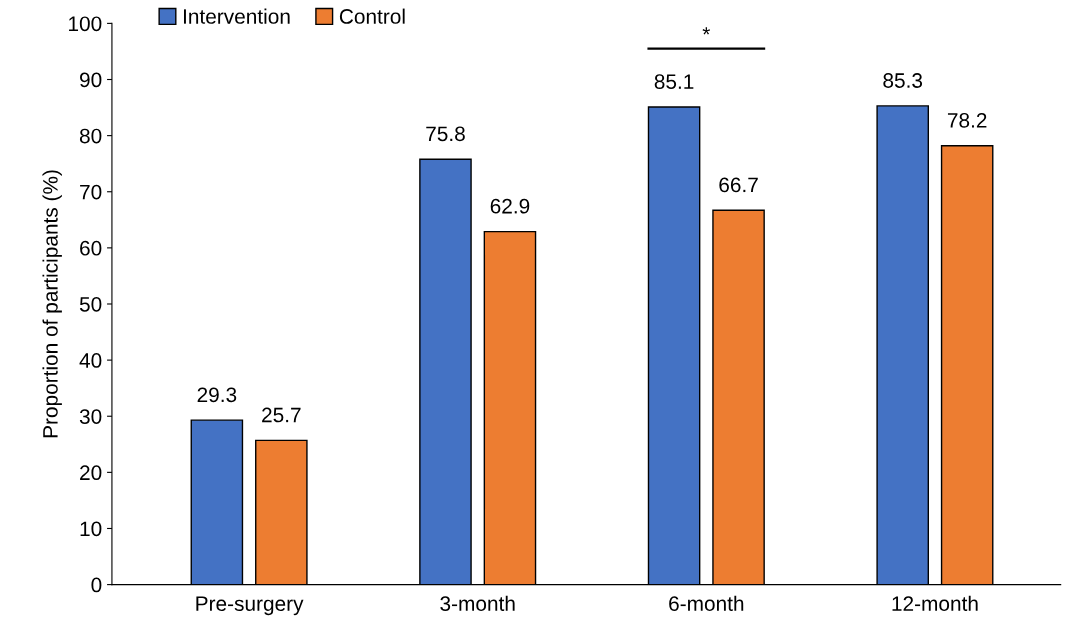 The height and width of the screenshot is (632, 1066). Describe the element at coordinates (90, 136) in the screenshot. I see `y-tick-label: 80` at that location.